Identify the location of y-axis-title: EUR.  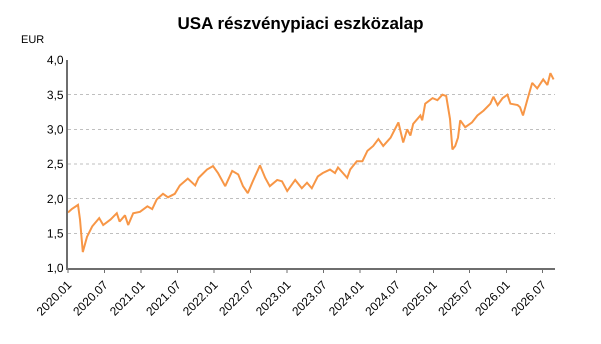
(32, 40).